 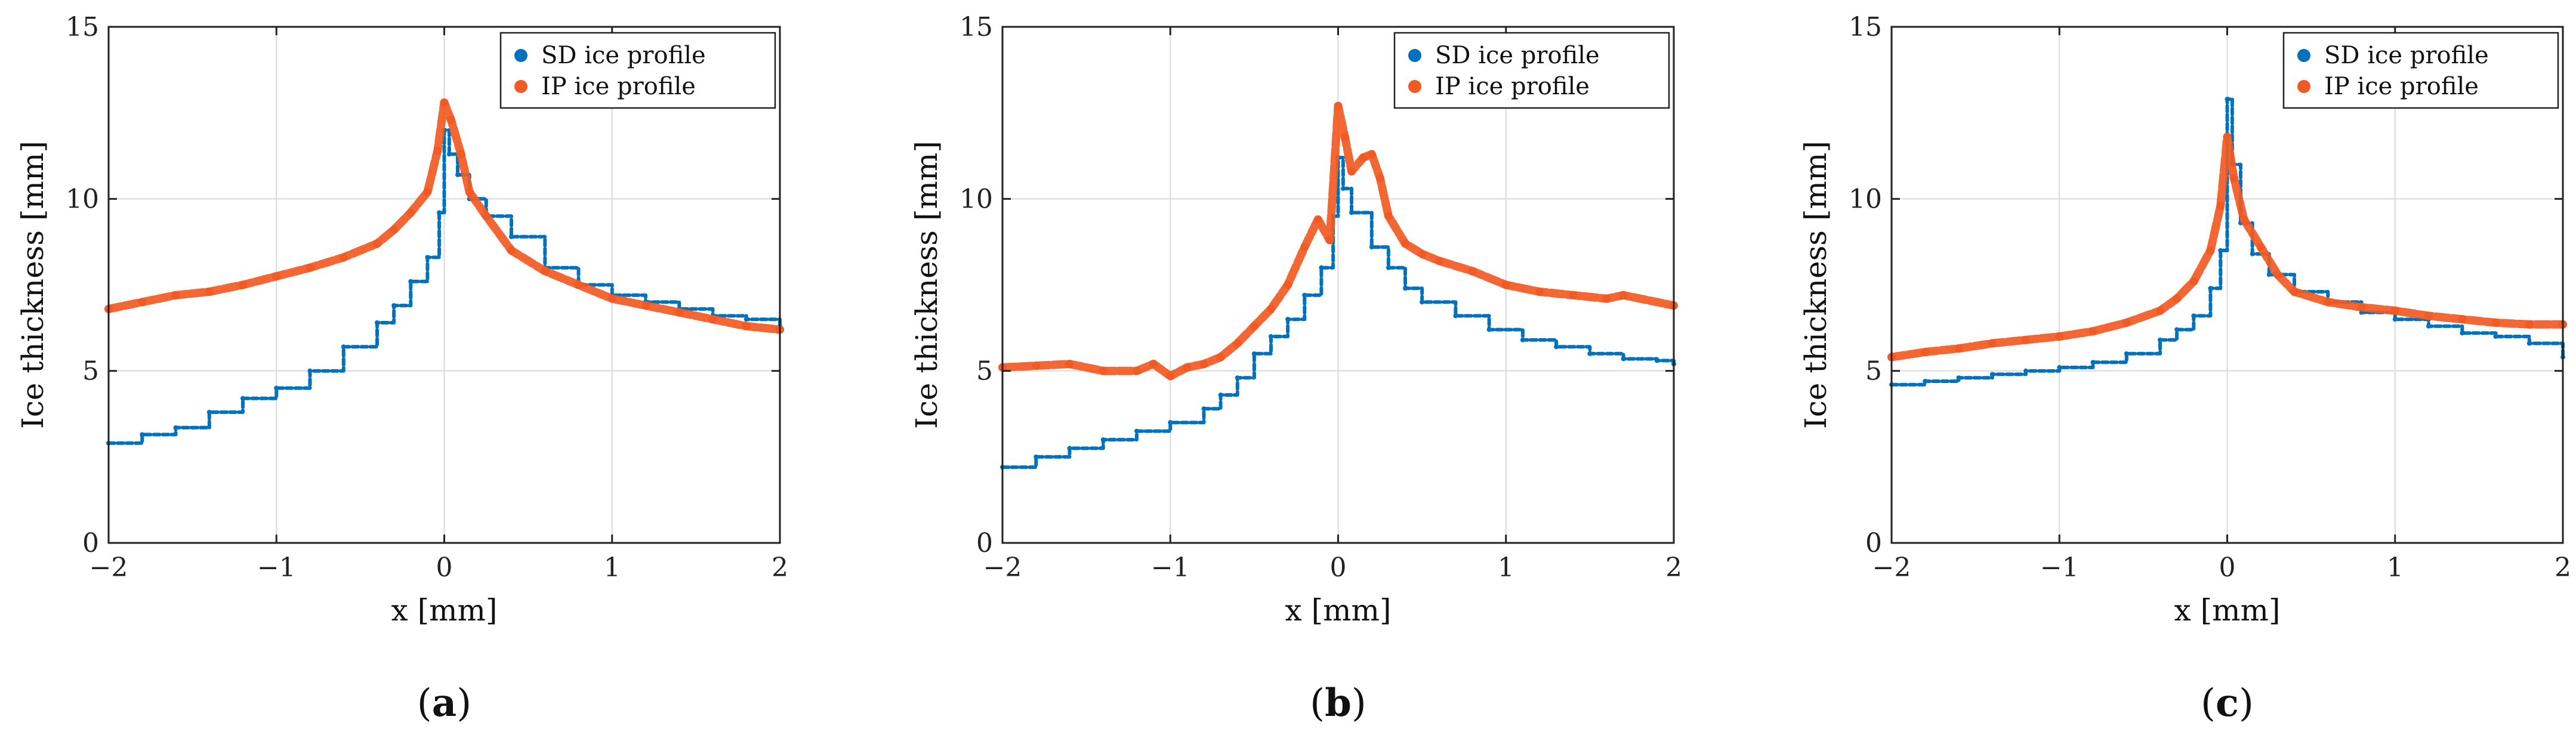 I want to click on panel-label: (c), so click(x=2227, y=703).